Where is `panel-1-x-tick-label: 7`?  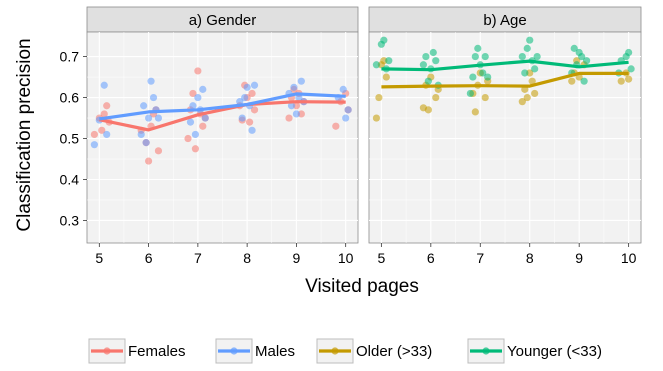 panel-1-x-tick-label: 7 is located at coordinates (198, 258).